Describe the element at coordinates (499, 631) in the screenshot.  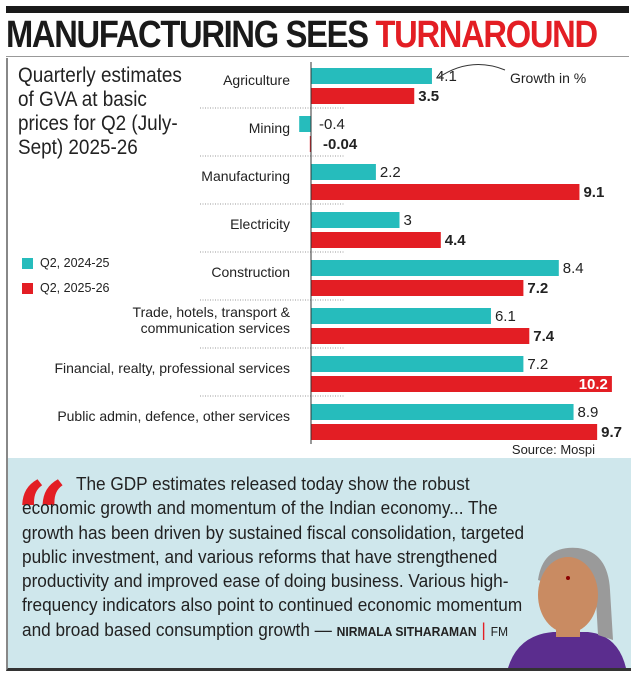
I see `quote-role: FM` at that location.